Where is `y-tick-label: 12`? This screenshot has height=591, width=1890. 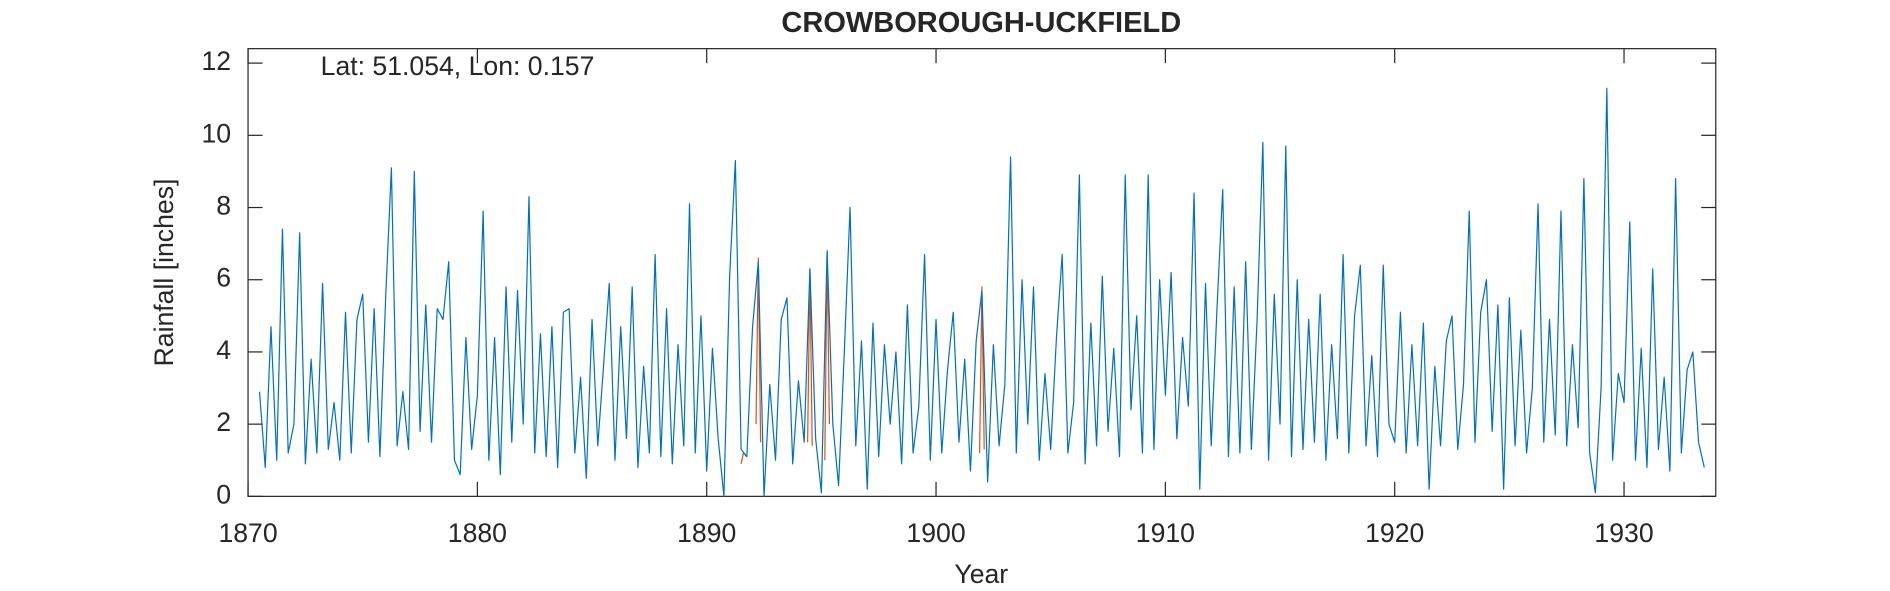 y-tick-label: 12 is located at coordinates (216, 61).